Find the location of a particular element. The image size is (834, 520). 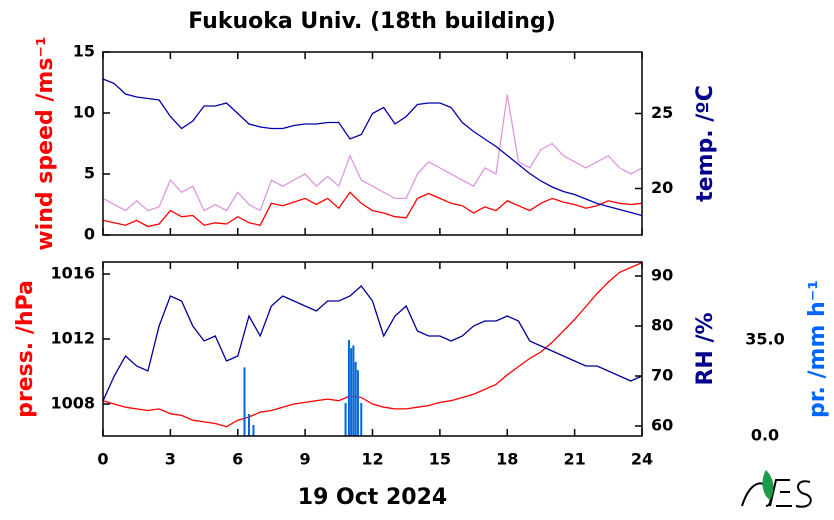

y-tick-label: 0 is located at coordinates (89, 234).